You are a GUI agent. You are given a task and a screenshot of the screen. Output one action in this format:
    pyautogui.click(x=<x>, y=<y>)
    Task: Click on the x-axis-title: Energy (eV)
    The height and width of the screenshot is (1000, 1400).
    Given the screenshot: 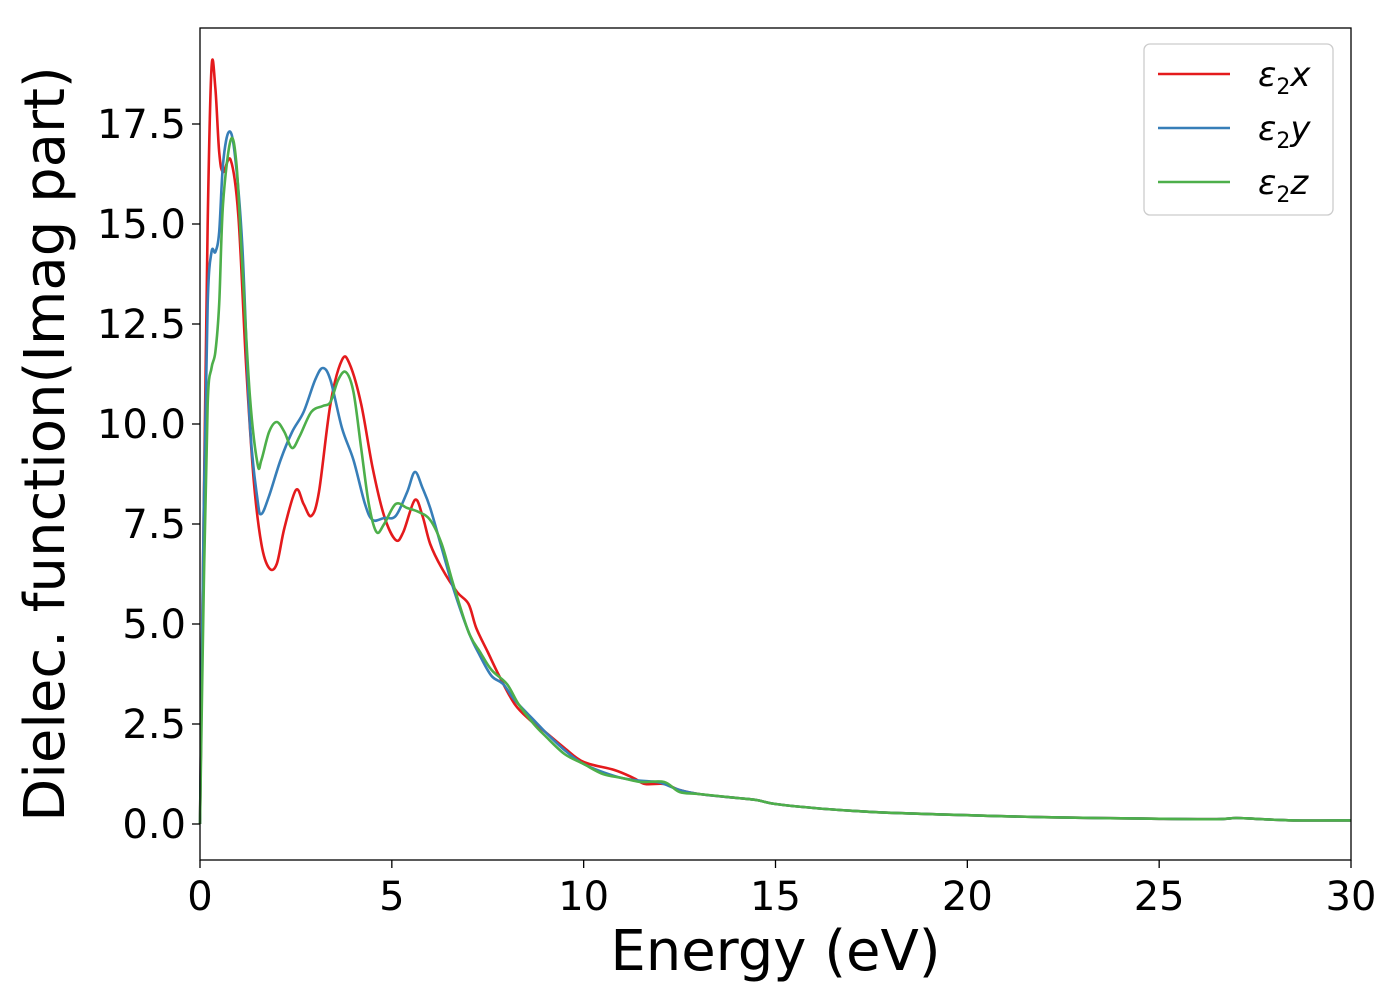 What is the action you would take?
    pyautogui.click(x=775, y=951)
    